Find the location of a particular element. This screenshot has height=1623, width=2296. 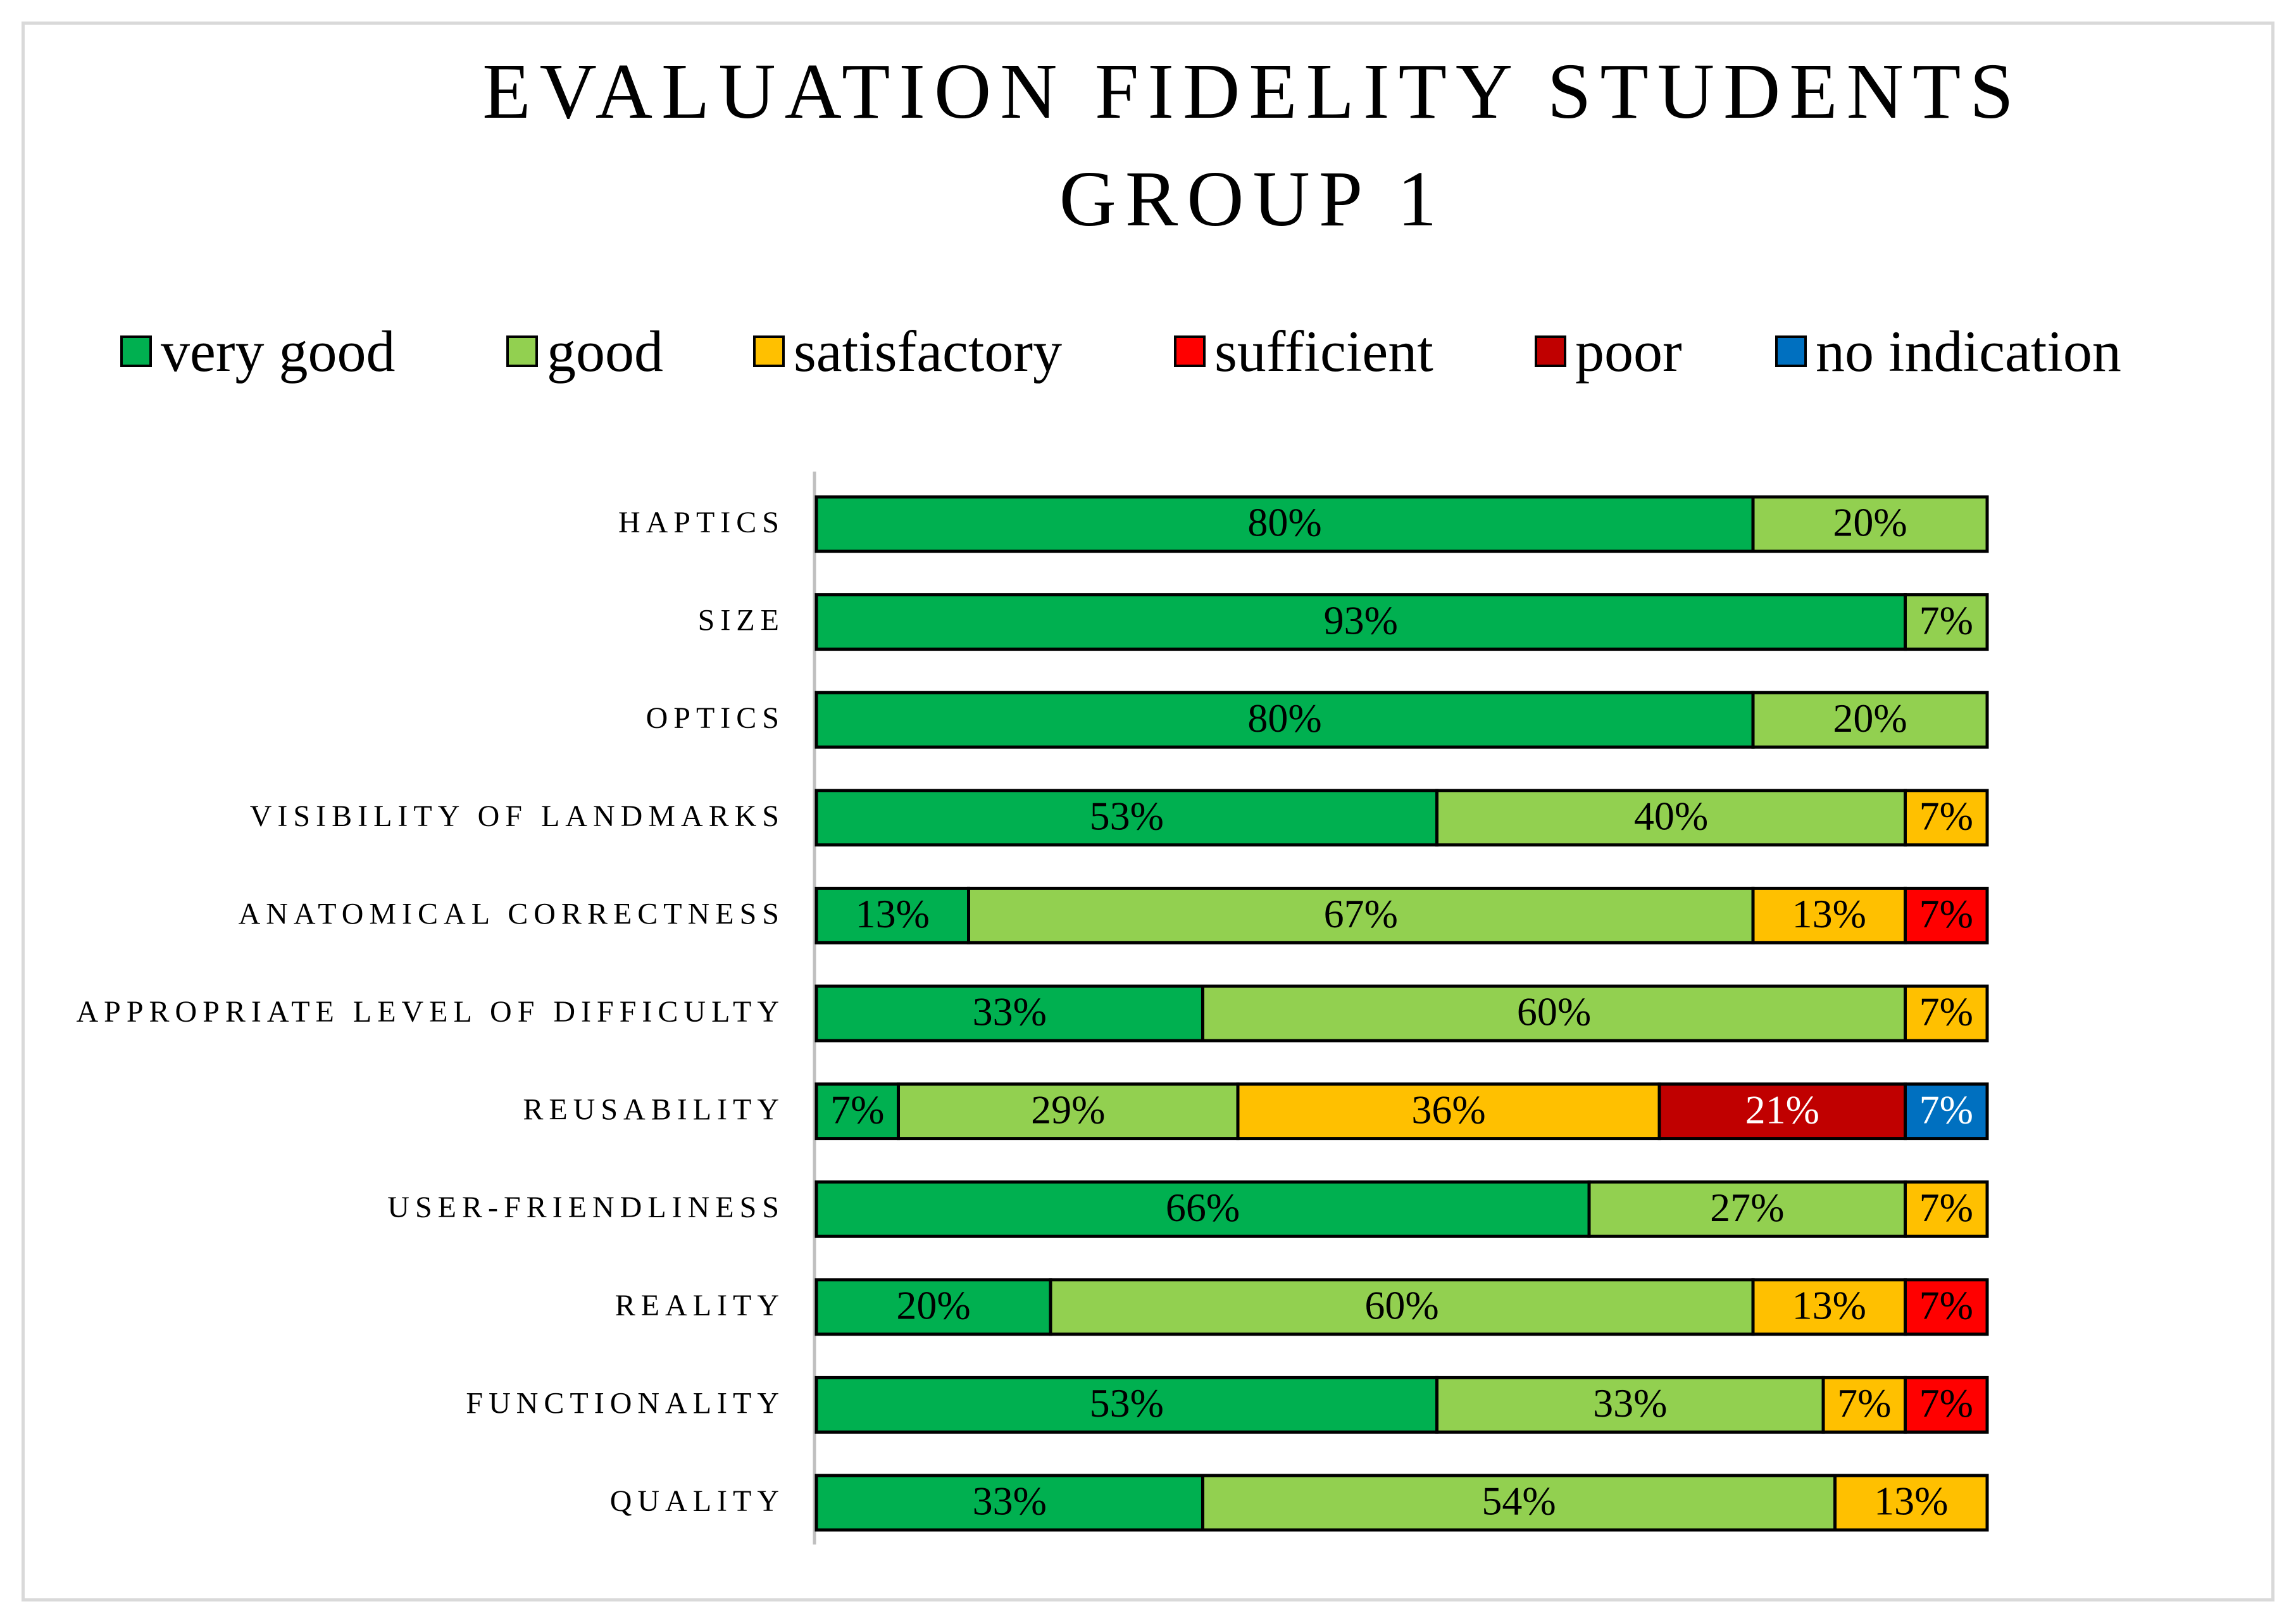

category-label: REALITY is located at coordinates (700, 1305).